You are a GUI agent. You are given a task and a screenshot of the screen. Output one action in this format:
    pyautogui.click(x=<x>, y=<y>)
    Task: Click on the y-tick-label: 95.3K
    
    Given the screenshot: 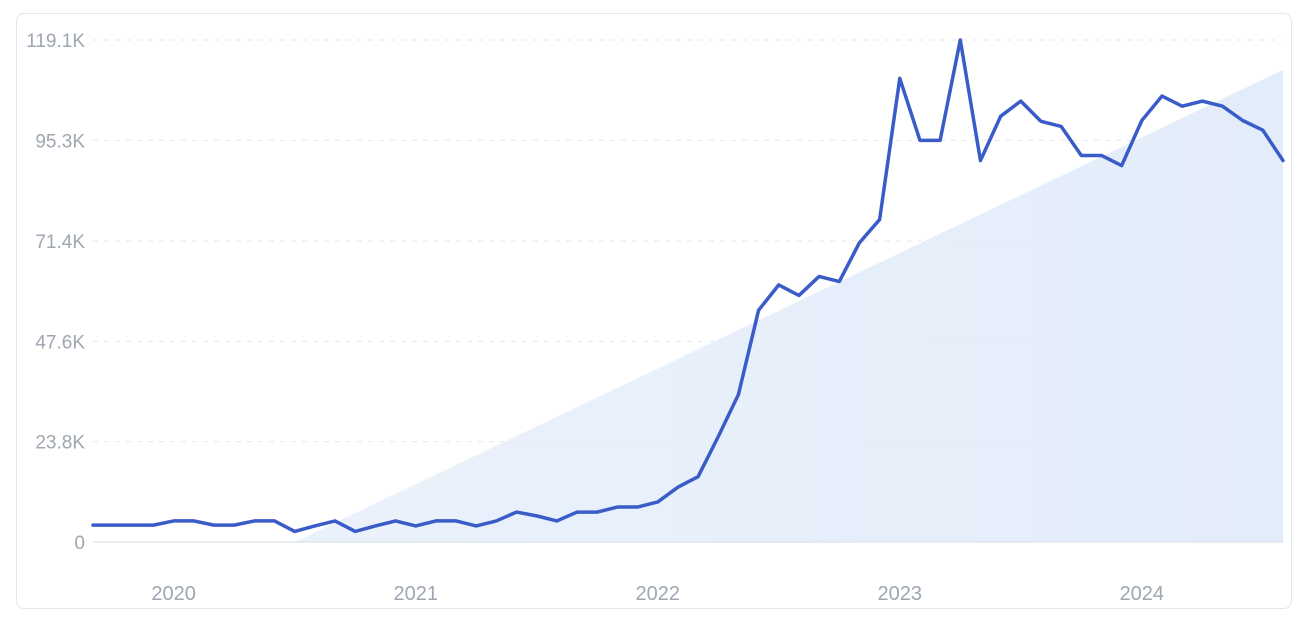 What is the action you would take?
    pyautogui.click(x=60, y=141)
    